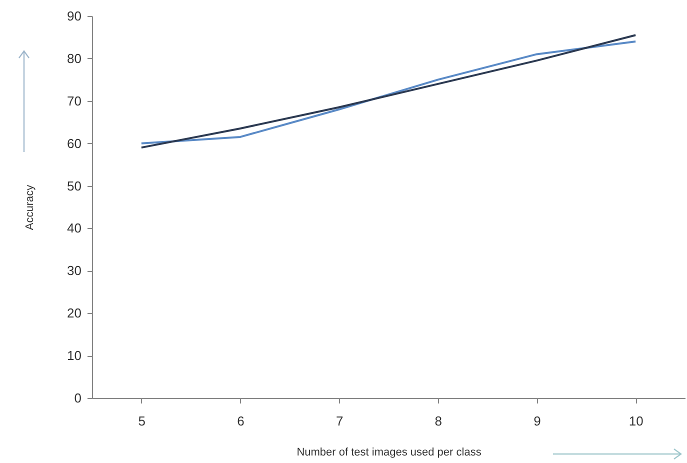  I want to click on y-tick-label: 90, so click(74, 16).